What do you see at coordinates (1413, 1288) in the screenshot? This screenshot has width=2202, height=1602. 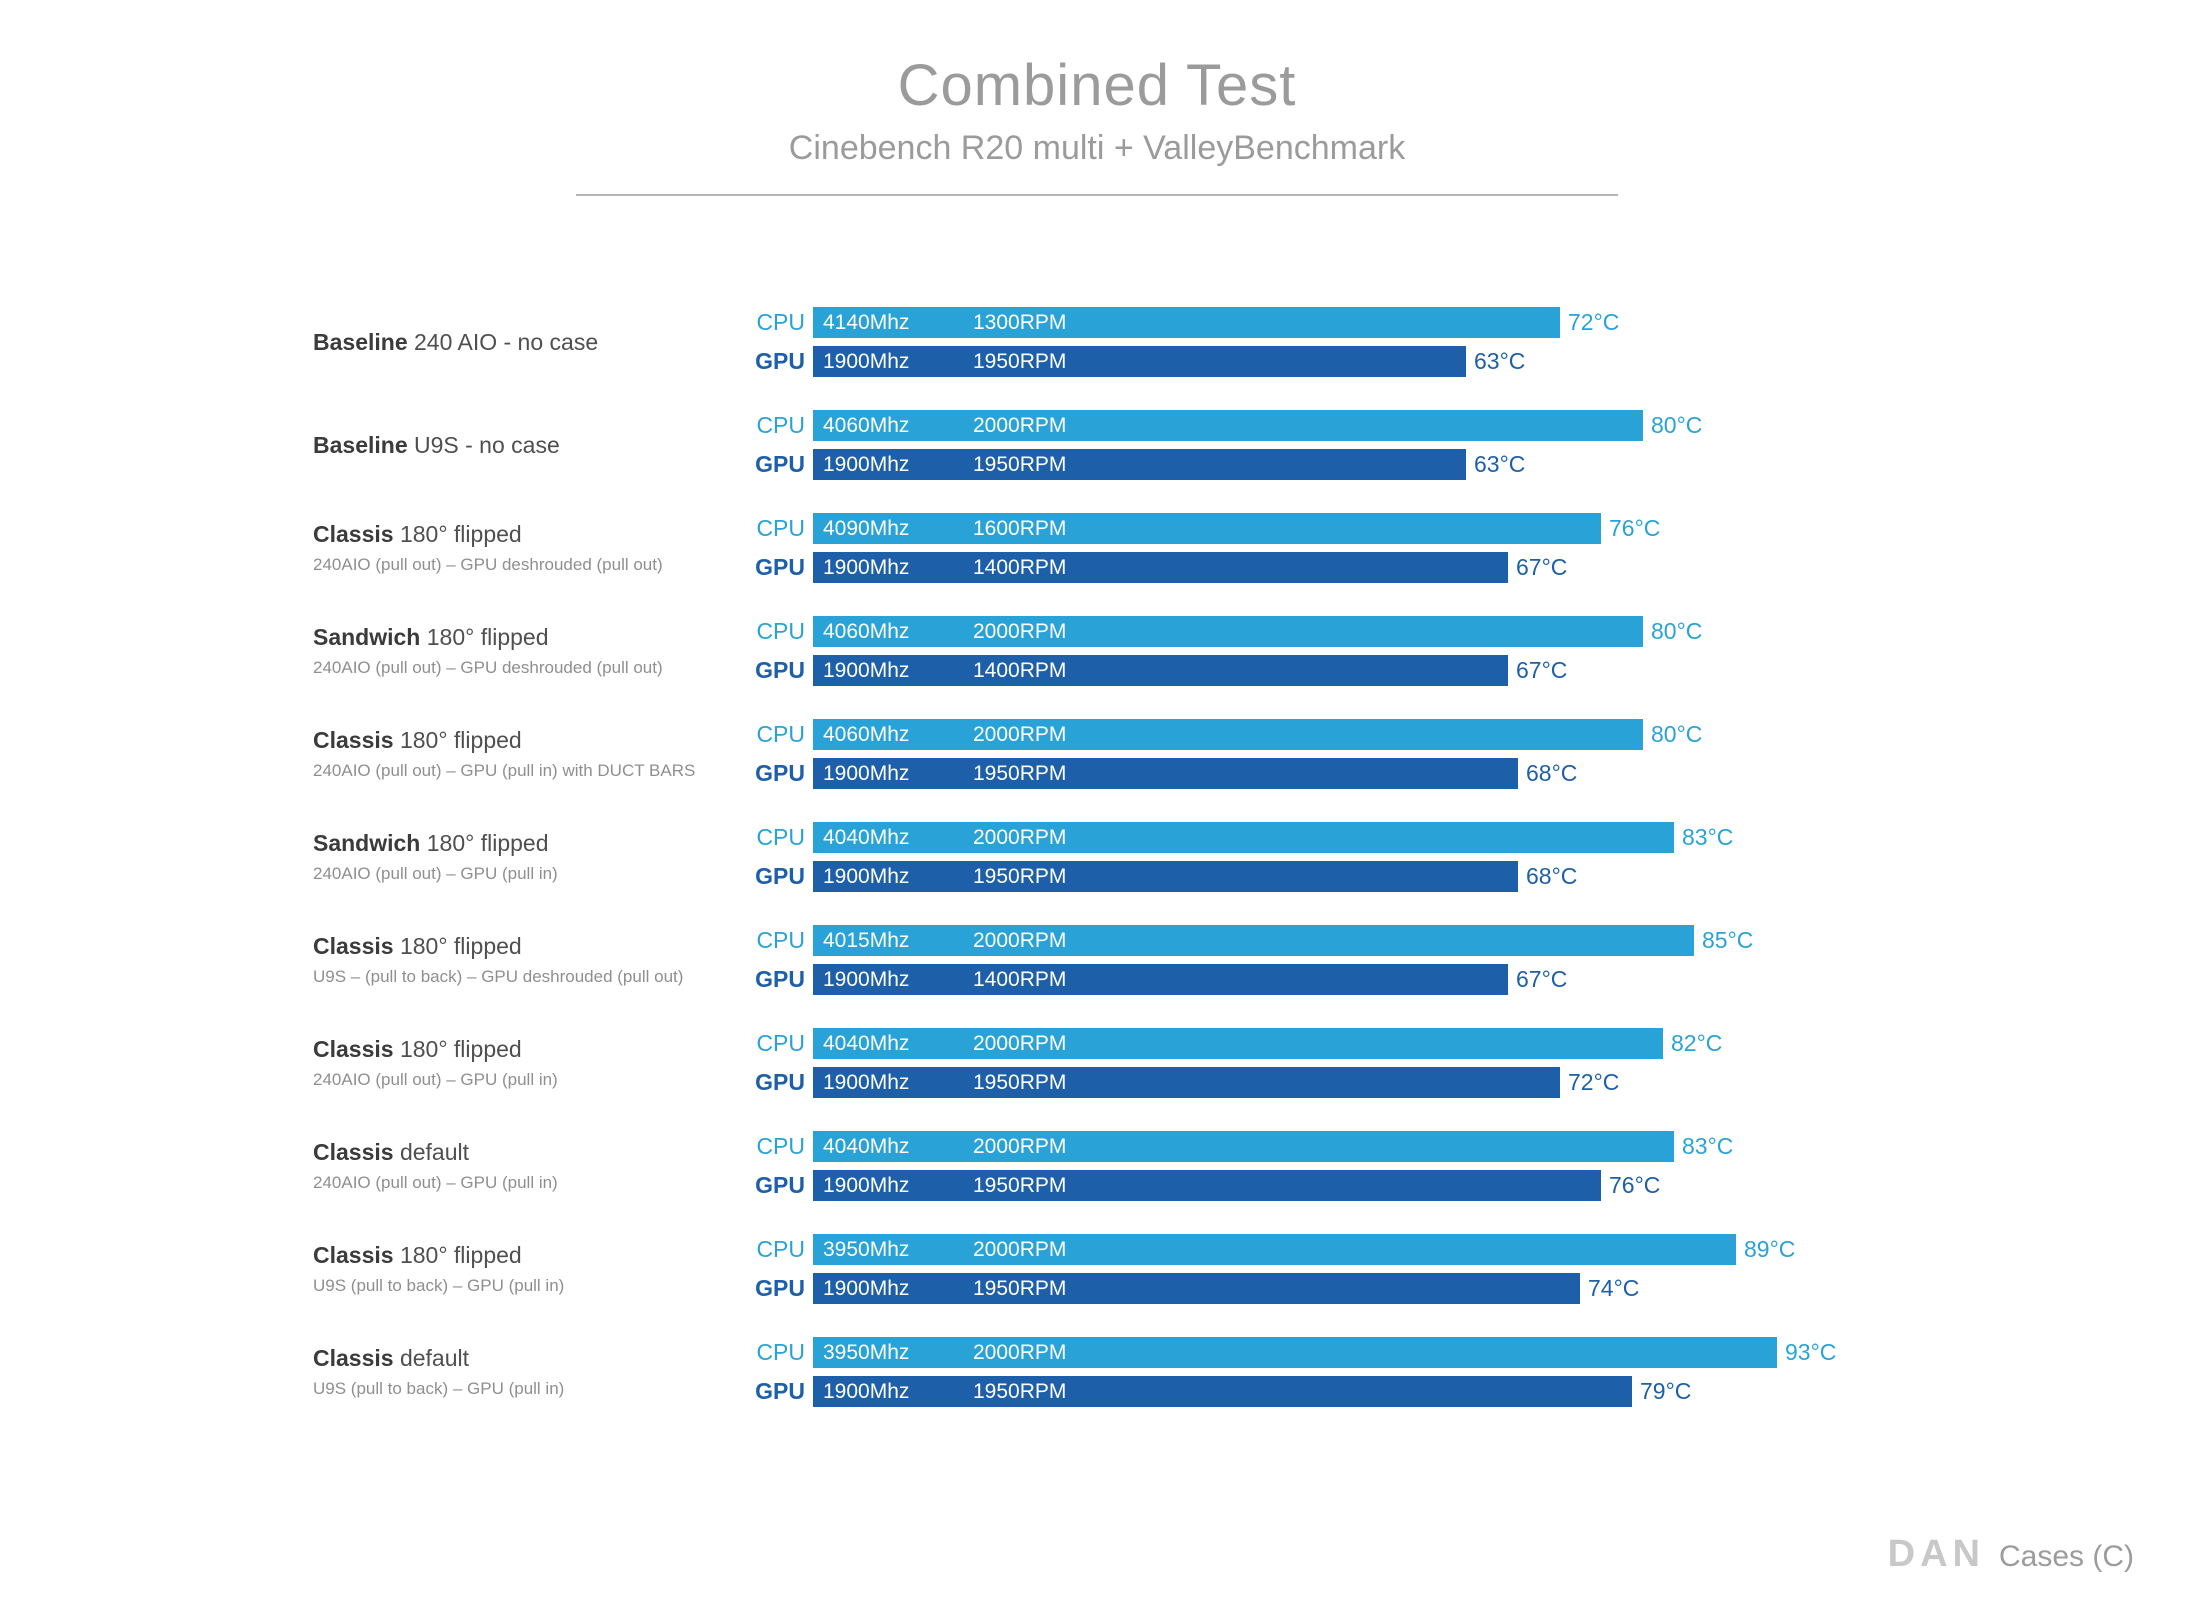 I see `gpu-bar-line: GPU 1900Mhz 1950RPM 74°C` at bounding box center [1413, 1288].